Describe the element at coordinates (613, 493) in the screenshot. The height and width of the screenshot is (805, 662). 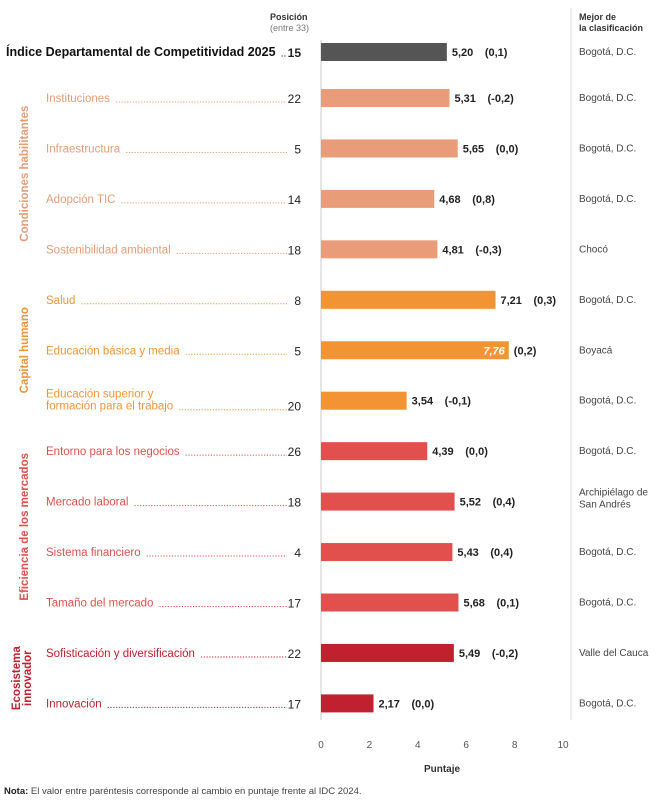
I see `best-region-8: Archipiélago de` at that location.